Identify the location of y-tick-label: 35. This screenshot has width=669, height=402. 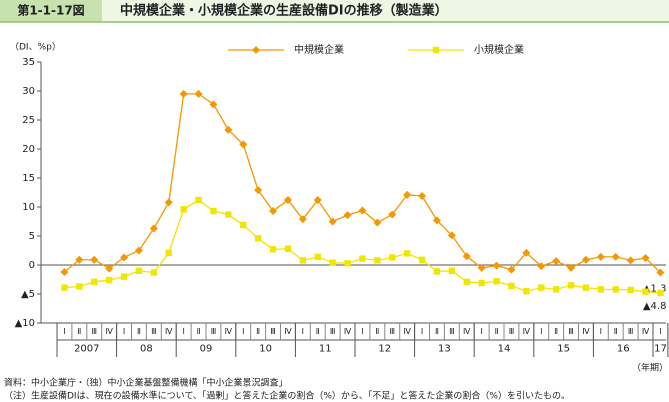
(28, 62).